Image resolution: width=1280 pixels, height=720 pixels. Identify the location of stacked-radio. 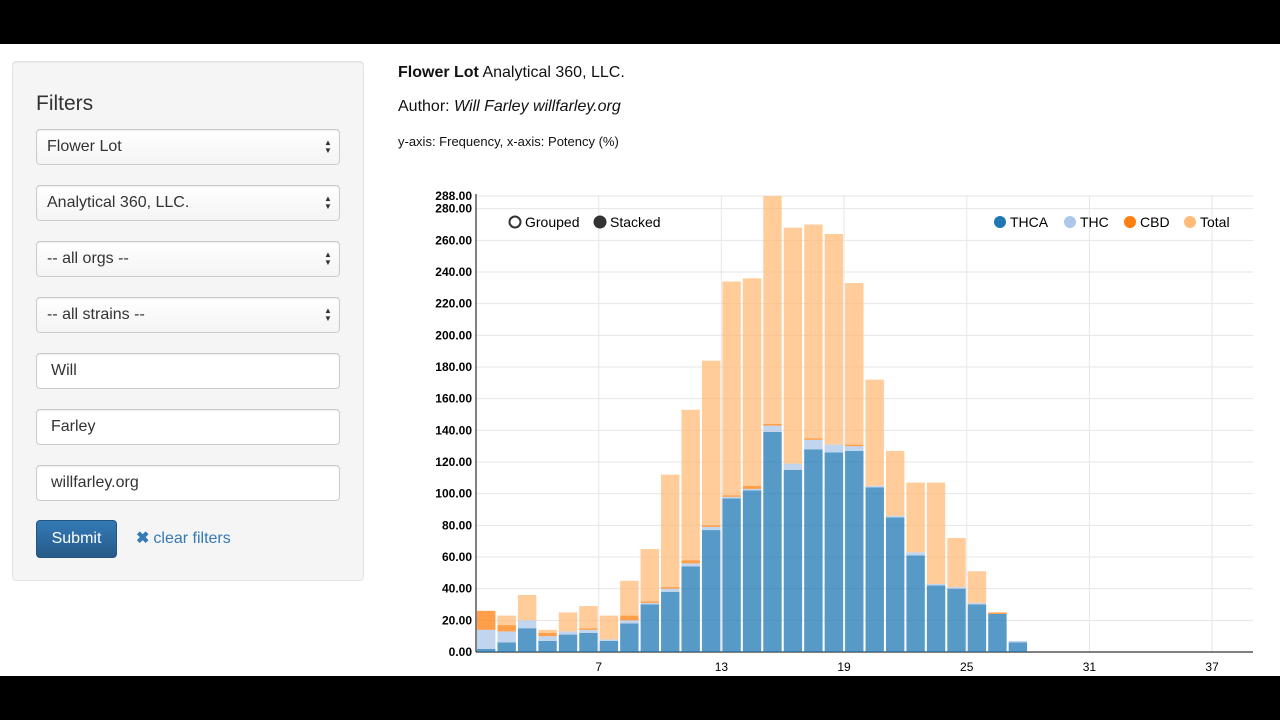
(600, 222).